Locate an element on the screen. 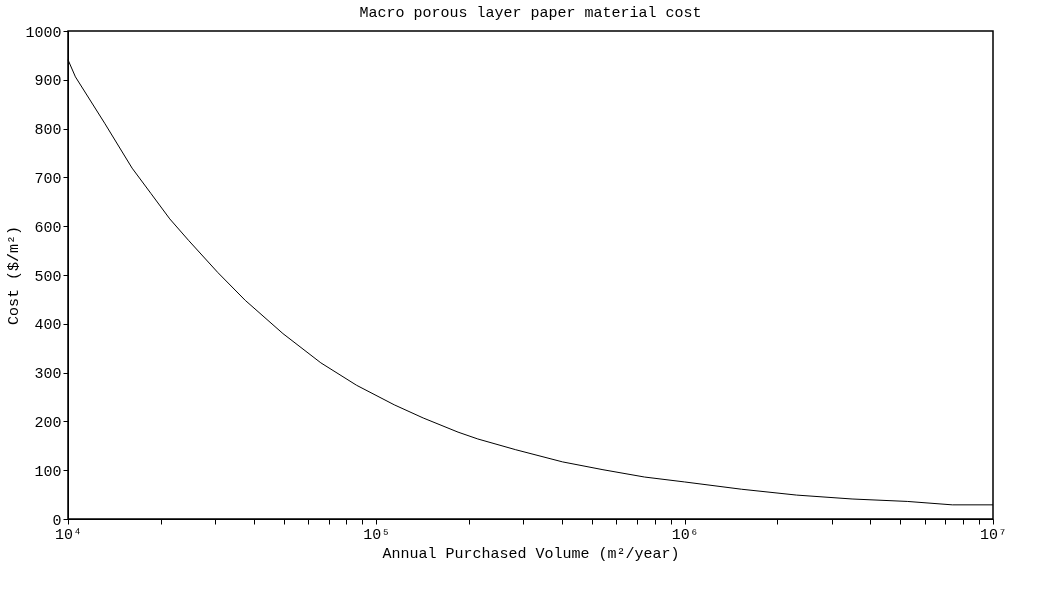 Image resolution: width=1055 pixels, height=591 pixels. y-tick-label: 1000 is located at coordinates (43, 33).